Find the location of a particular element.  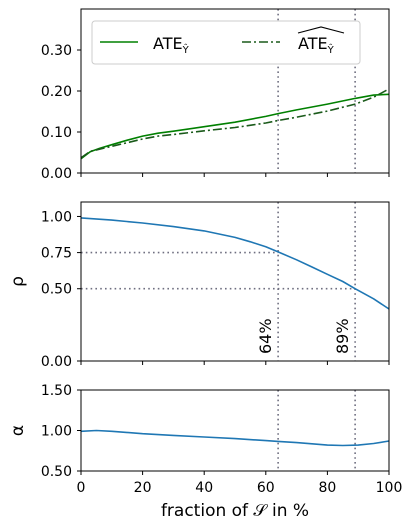

x-tick-label: 40 is located at coordinates (204, 488).